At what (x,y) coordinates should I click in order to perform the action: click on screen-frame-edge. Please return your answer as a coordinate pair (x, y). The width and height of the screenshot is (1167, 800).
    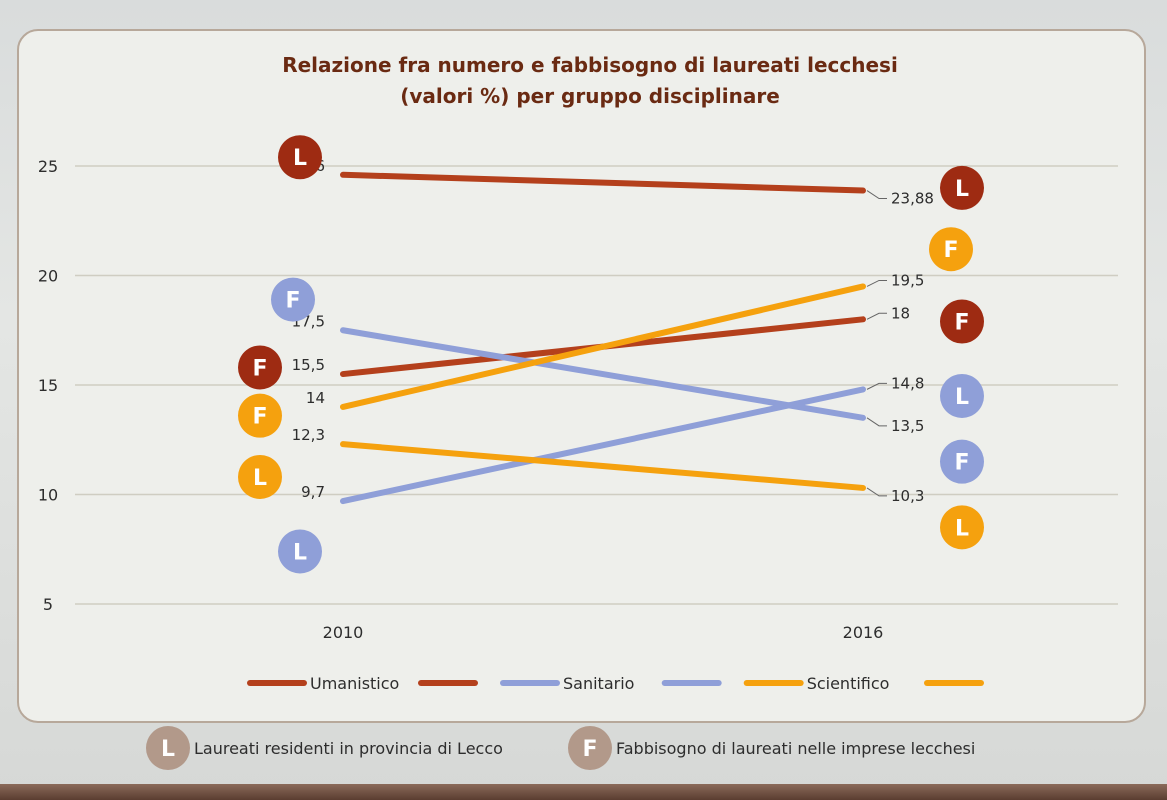
    Looking at the image, I should click on (583, 792).